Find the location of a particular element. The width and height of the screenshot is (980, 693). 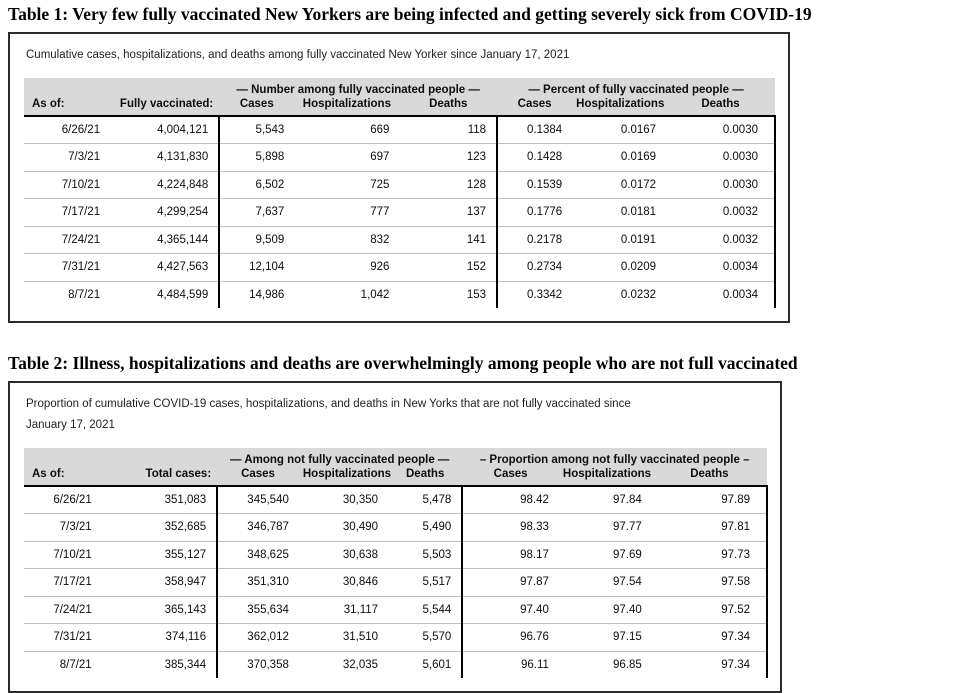

table-cell: 31,117 is located at coordinates (343, 610).